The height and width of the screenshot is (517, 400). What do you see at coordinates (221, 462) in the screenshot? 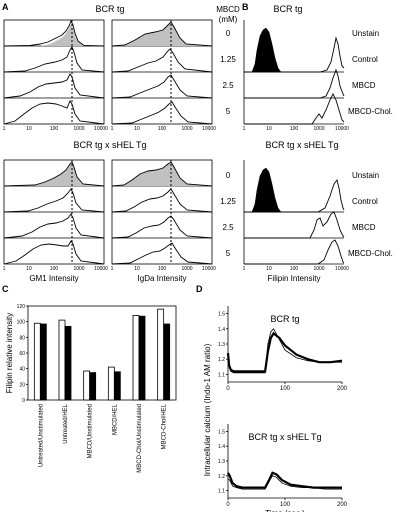
I see `y-tick-label: 1.3` at bounding box center [221, 462].